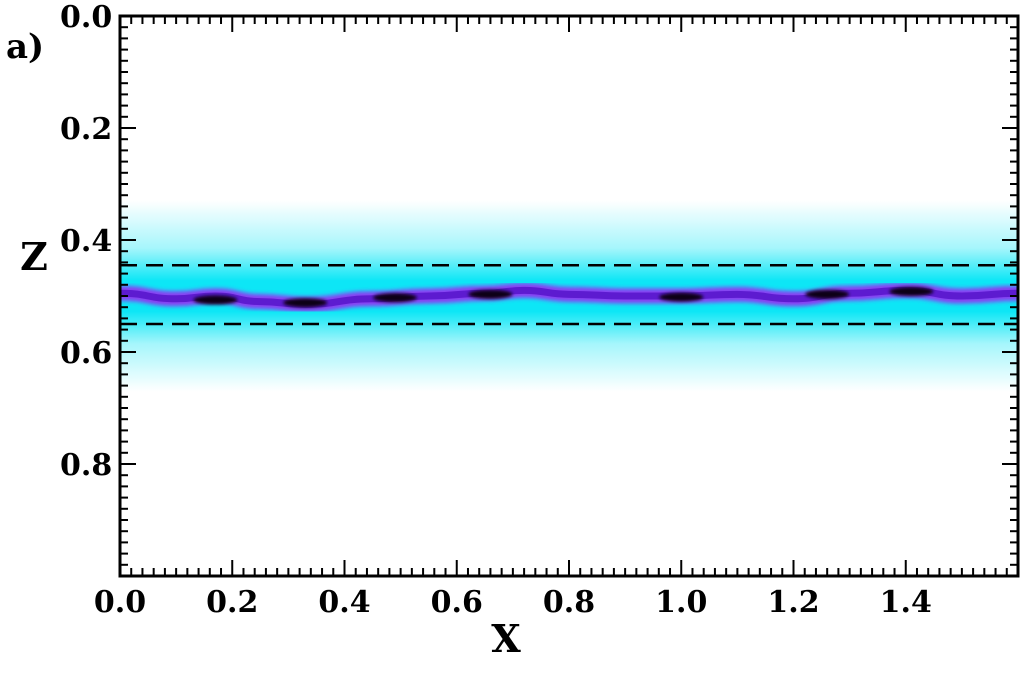  What do you see at coordinates (344, 602) in the screenshot?
I see `x-tick-label: 0.4` at bounding box center [344, 602].